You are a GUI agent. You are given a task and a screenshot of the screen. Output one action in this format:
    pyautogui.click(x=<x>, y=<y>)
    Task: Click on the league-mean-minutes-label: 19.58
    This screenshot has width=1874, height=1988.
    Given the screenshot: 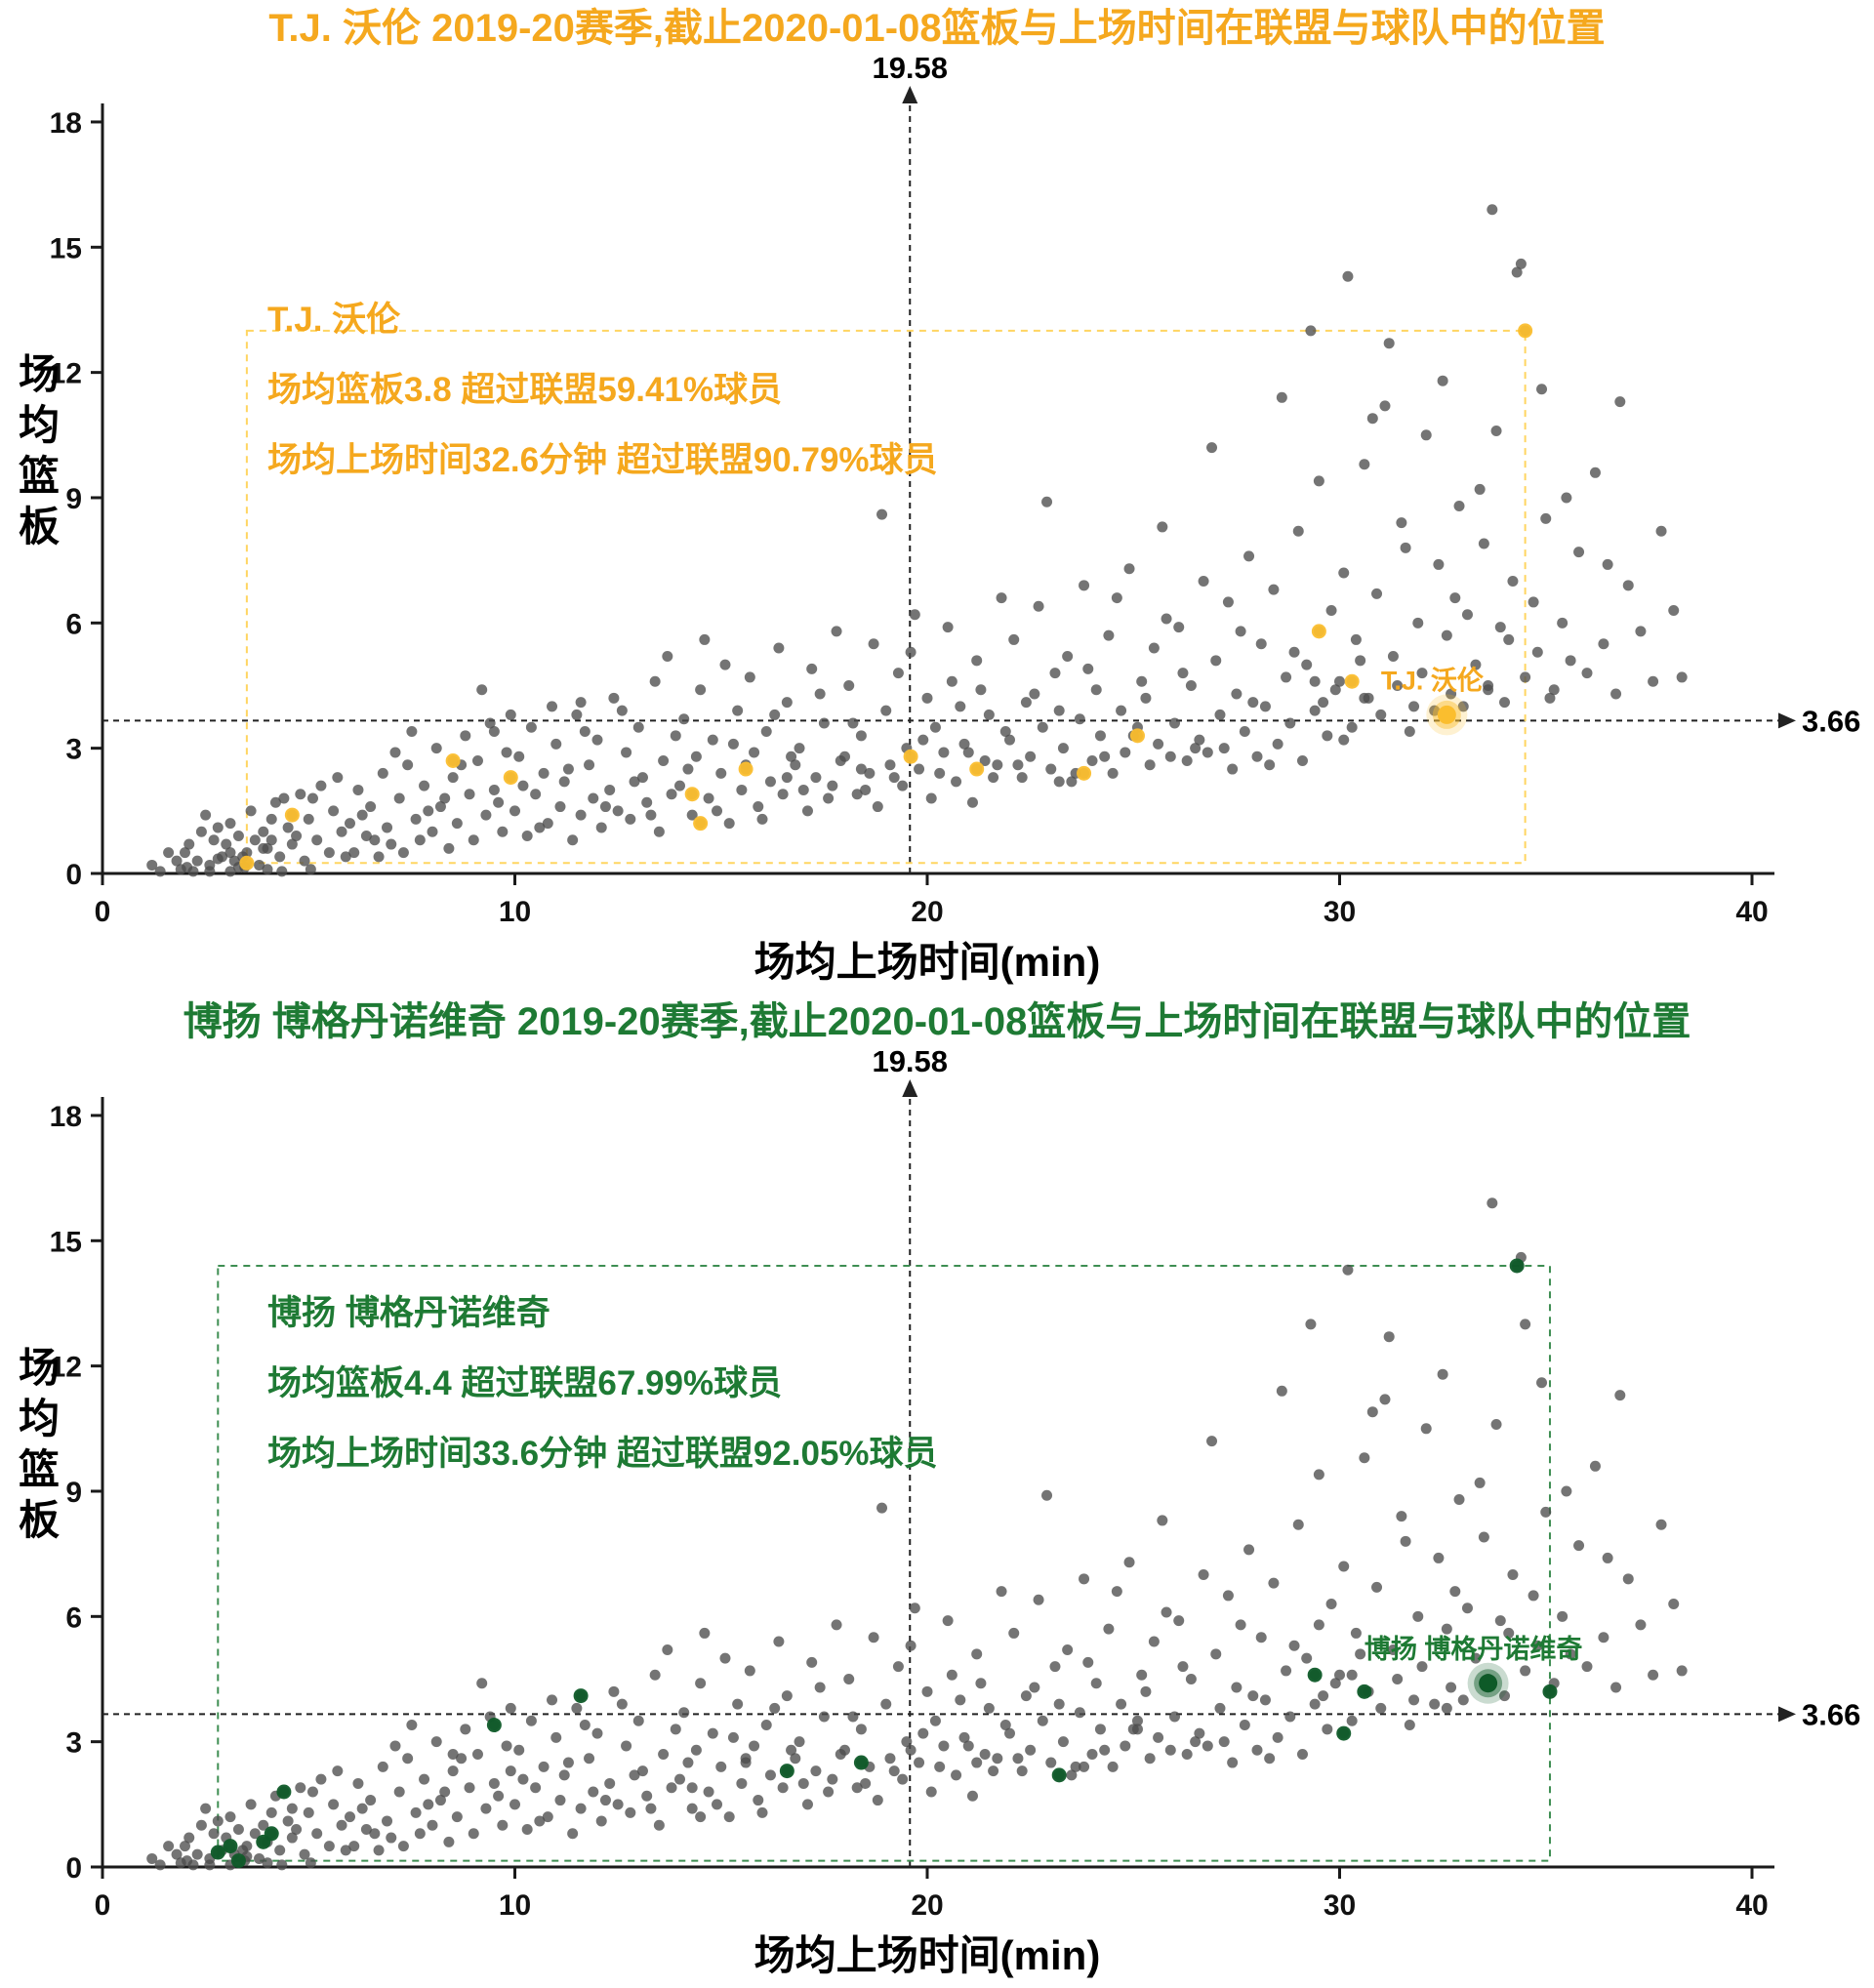 What is the action you would take?
    pyautogui.click(x=910, y=68)
    